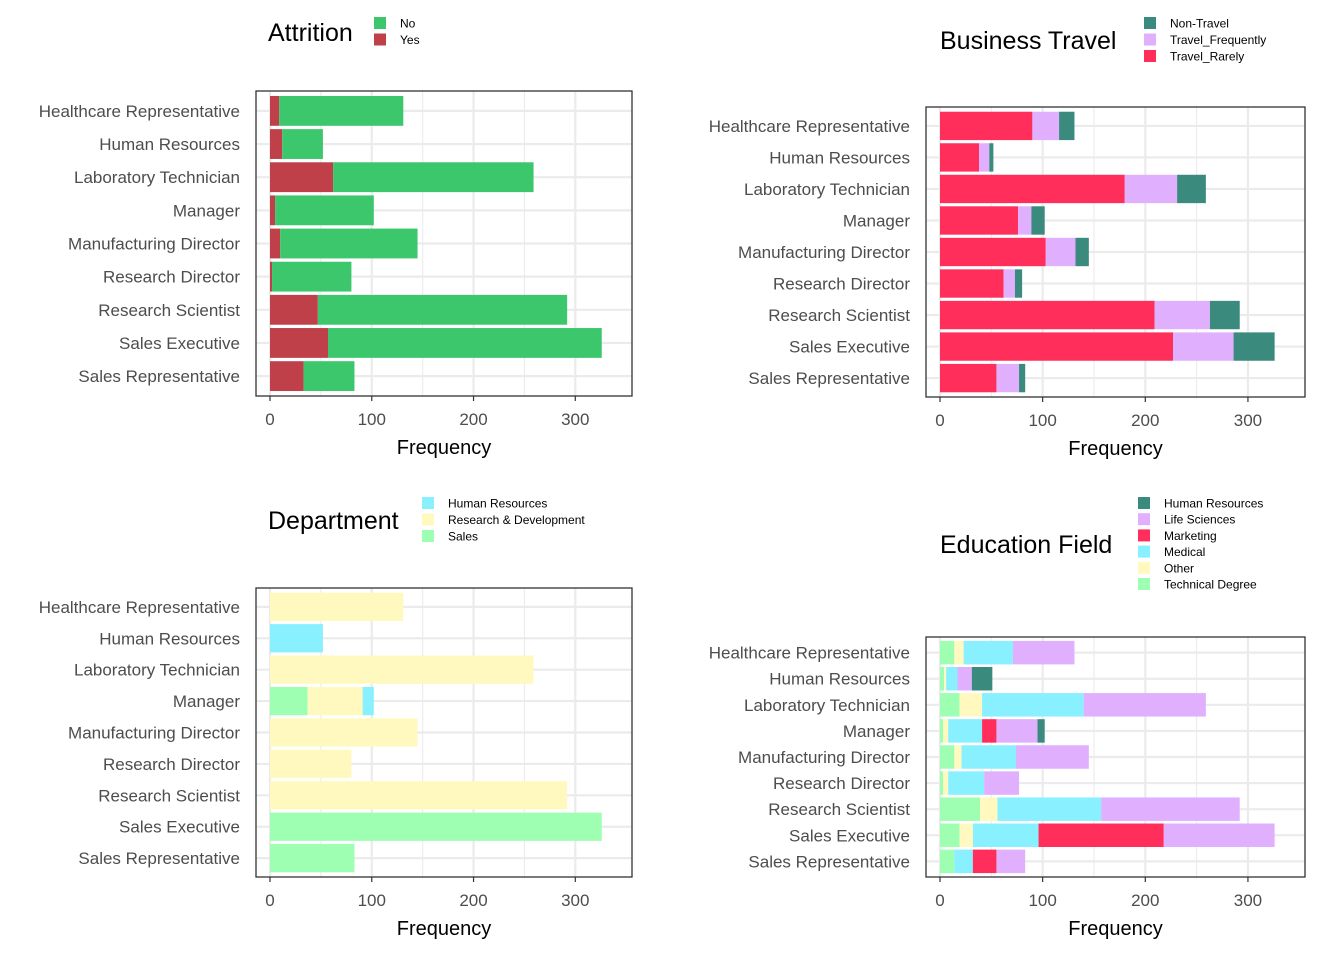 This screenshot has width=1344, height=960. I want to click on legend-title: Education Field, so click(1026, 545).